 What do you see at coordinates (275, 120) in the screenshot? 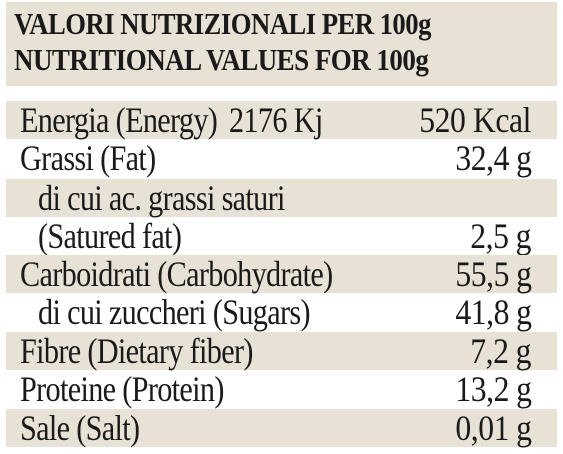
I see `energy-kj-value: 2176 Kj` at bounding box center [275, 120].